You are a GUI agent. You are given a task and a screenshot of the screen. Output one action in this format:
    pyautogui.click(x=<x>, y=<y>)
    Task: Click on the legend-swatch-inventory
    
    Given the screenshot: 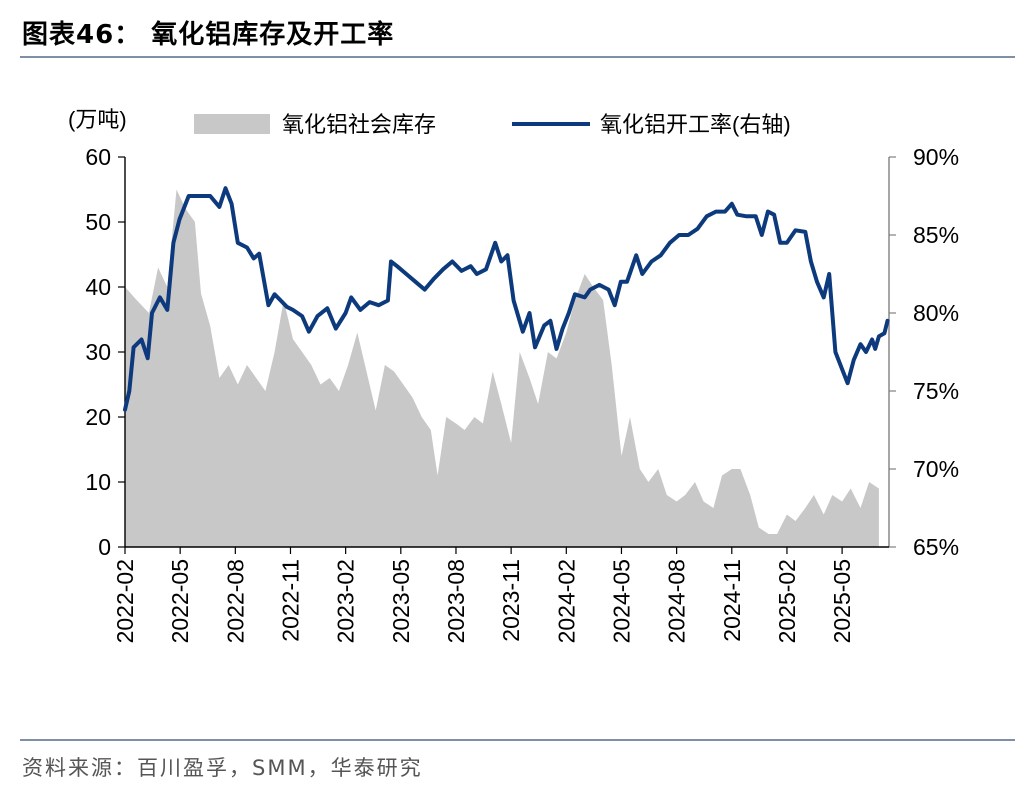 What is the action you would take?
    pyautogui.click(x=232, y=124)
    